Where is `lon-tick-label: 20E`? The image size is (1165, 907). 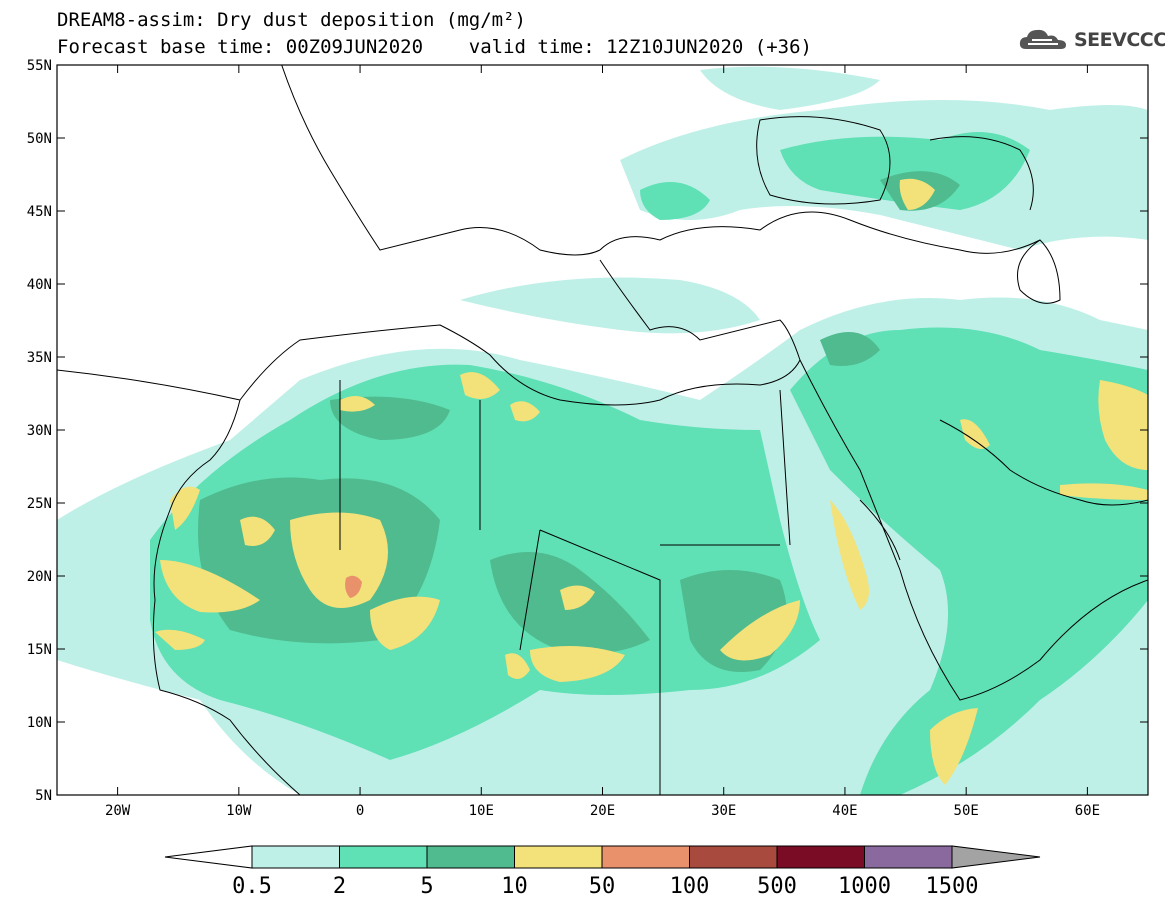 lon-tick-label: 20E is located at coordinates (602, 811).